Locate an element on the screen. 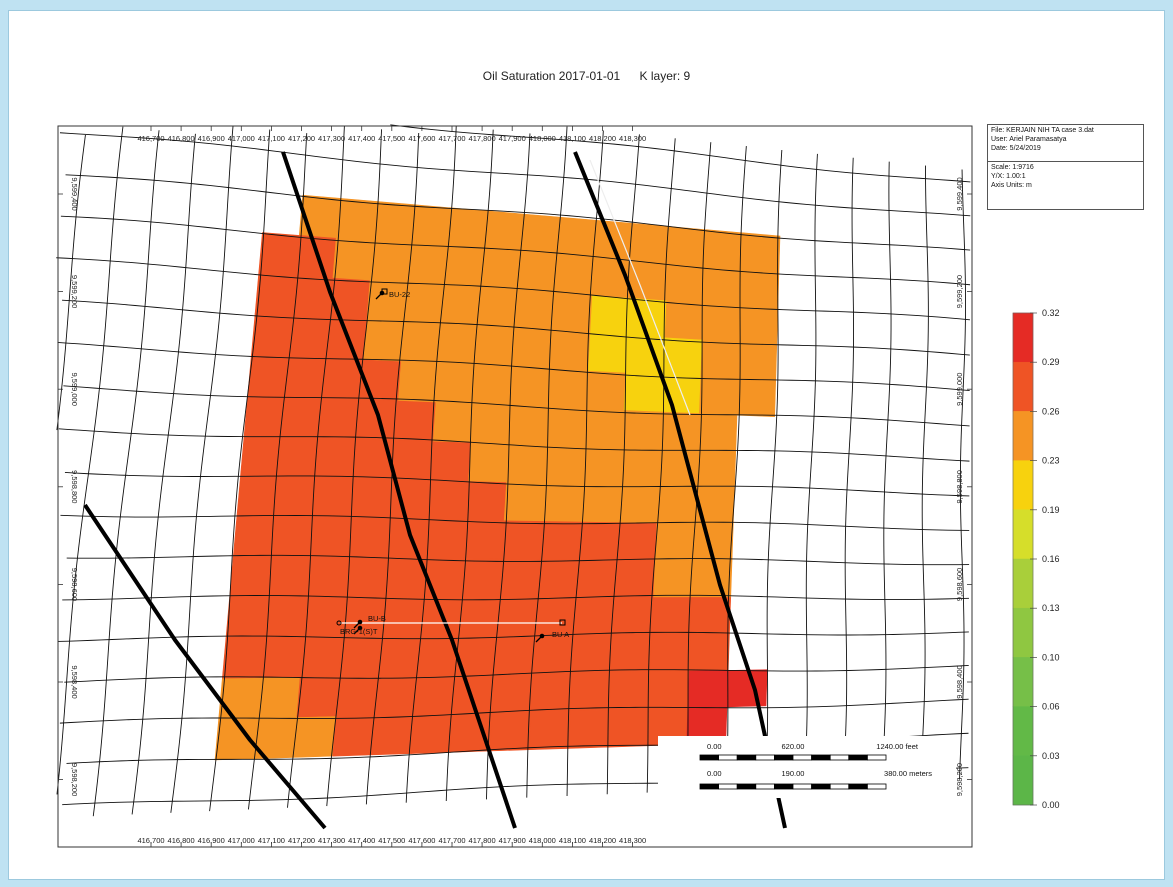 This screenshot has width=1173, height=887. x-tick-label: 418,100 is located at coordinates (572, 138).